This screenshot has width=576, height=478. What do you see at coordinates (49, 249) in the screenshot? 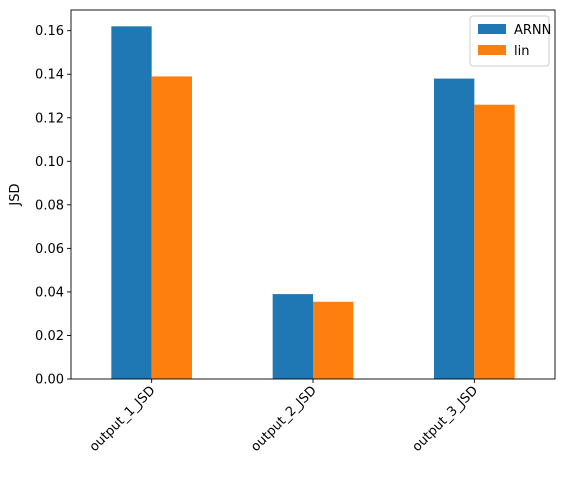
I see `y-tick-label: 0.06` at bounding box center [49, 249].